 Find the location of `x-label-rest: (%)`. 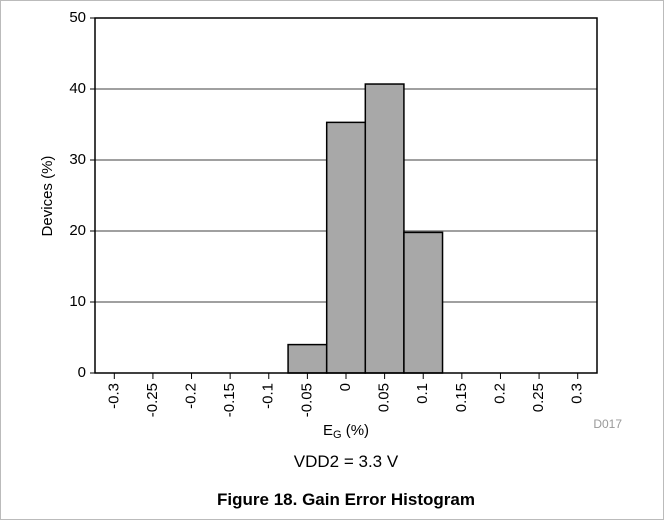

x-label-rest: (%) is located at coordinates (356, 430).